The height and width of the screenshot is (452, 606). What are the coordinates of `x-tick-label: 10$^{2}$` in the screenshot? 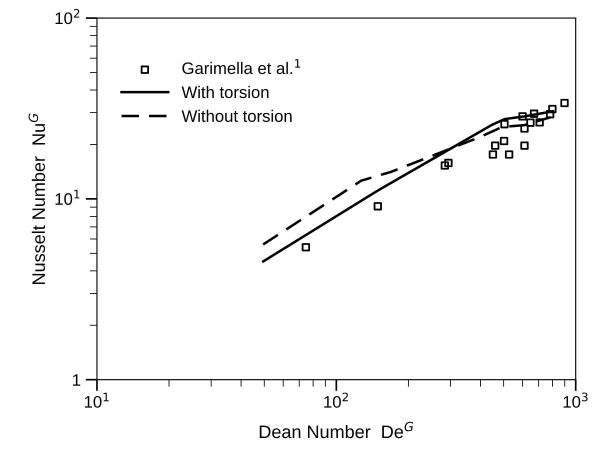 It's located at (336, 400).